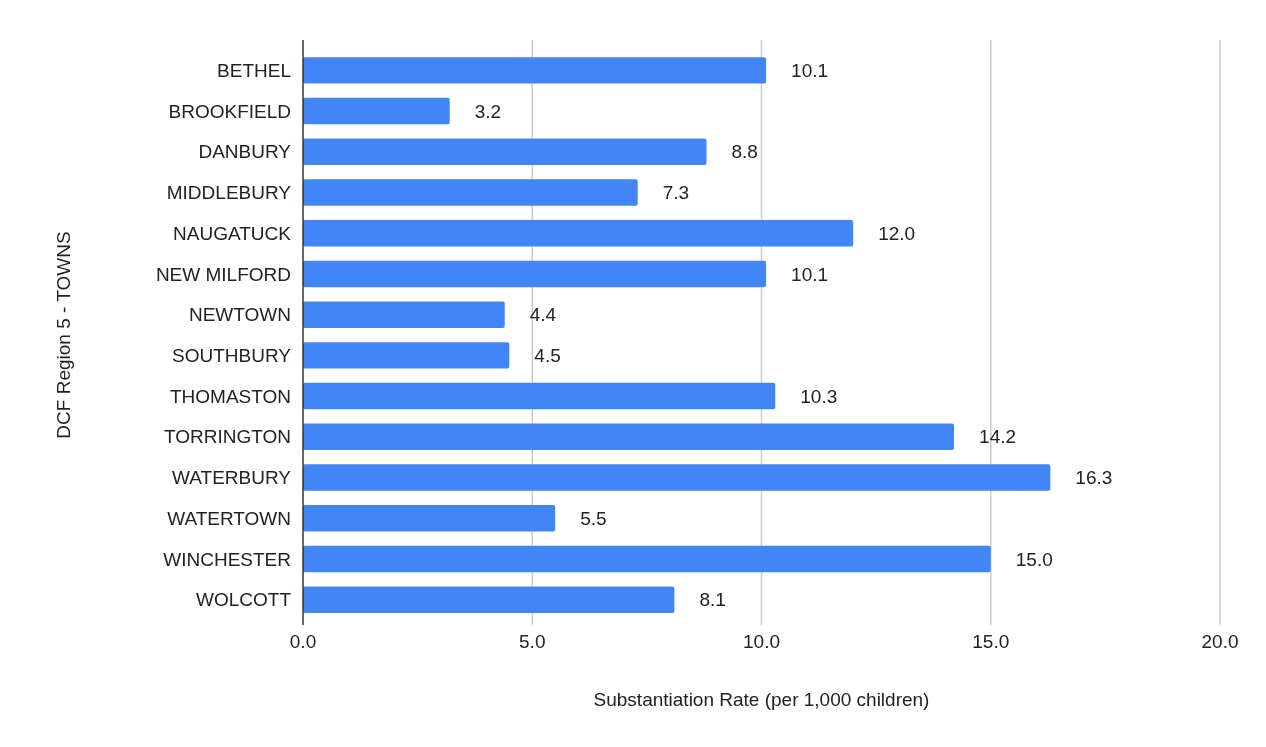 This screenshot has width=1266, height=747. What do you see at coordinates (244, 600) in the screenshot?
I see `y-tick-label: WOLCOTT` at bounding box center [244, 600].